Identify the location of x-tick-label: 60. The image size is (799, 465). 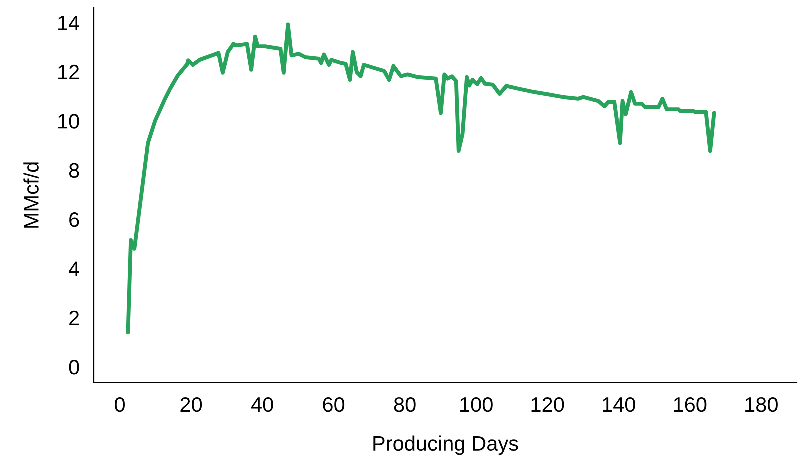
(334, 404).